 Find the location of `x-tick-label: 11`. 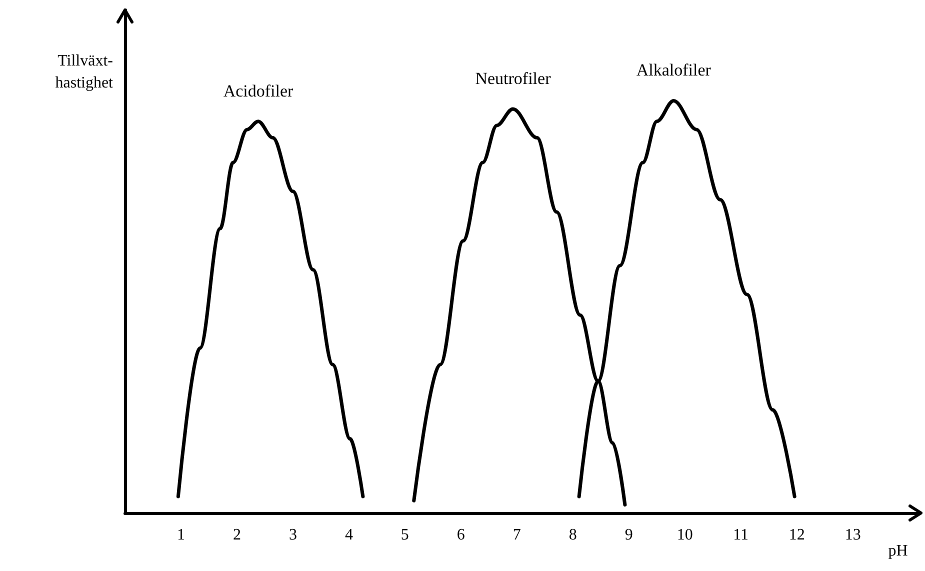

x-tick-label: 11 is located at coordinates (741, 535).